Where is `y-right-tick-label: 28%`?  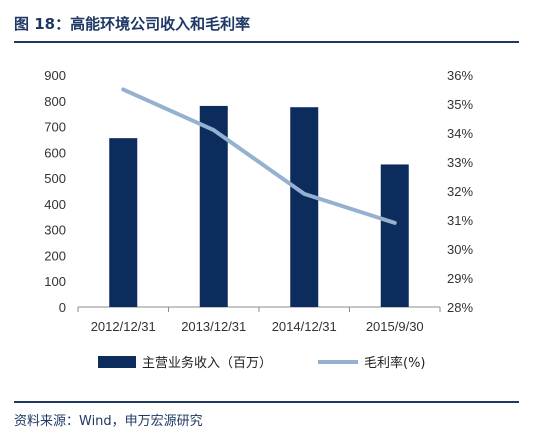 y-right-tick-label: 28% is located at coordinates (460, 307).